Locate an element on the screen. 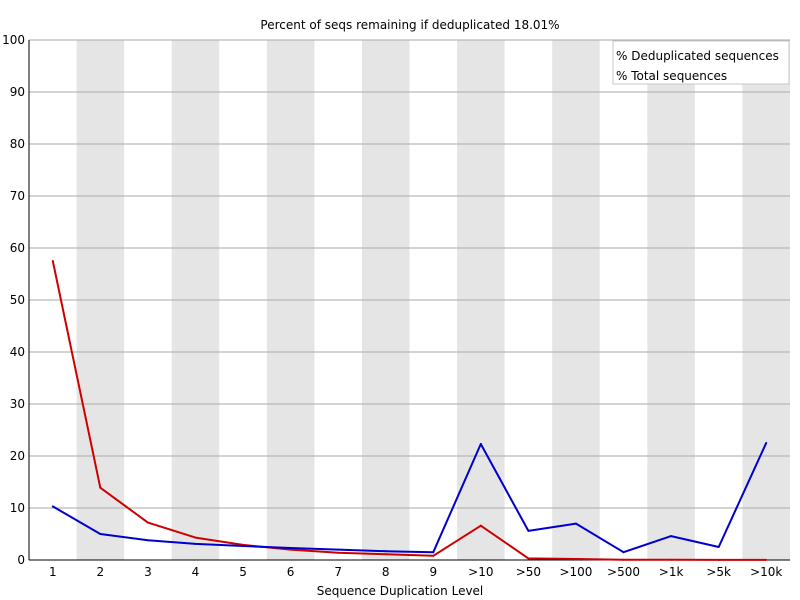 The image size is (800, 600). y-tick-labels: 0 10 20 30 40 50 60 70 80 90 100 is located at coordinates (13, 300).